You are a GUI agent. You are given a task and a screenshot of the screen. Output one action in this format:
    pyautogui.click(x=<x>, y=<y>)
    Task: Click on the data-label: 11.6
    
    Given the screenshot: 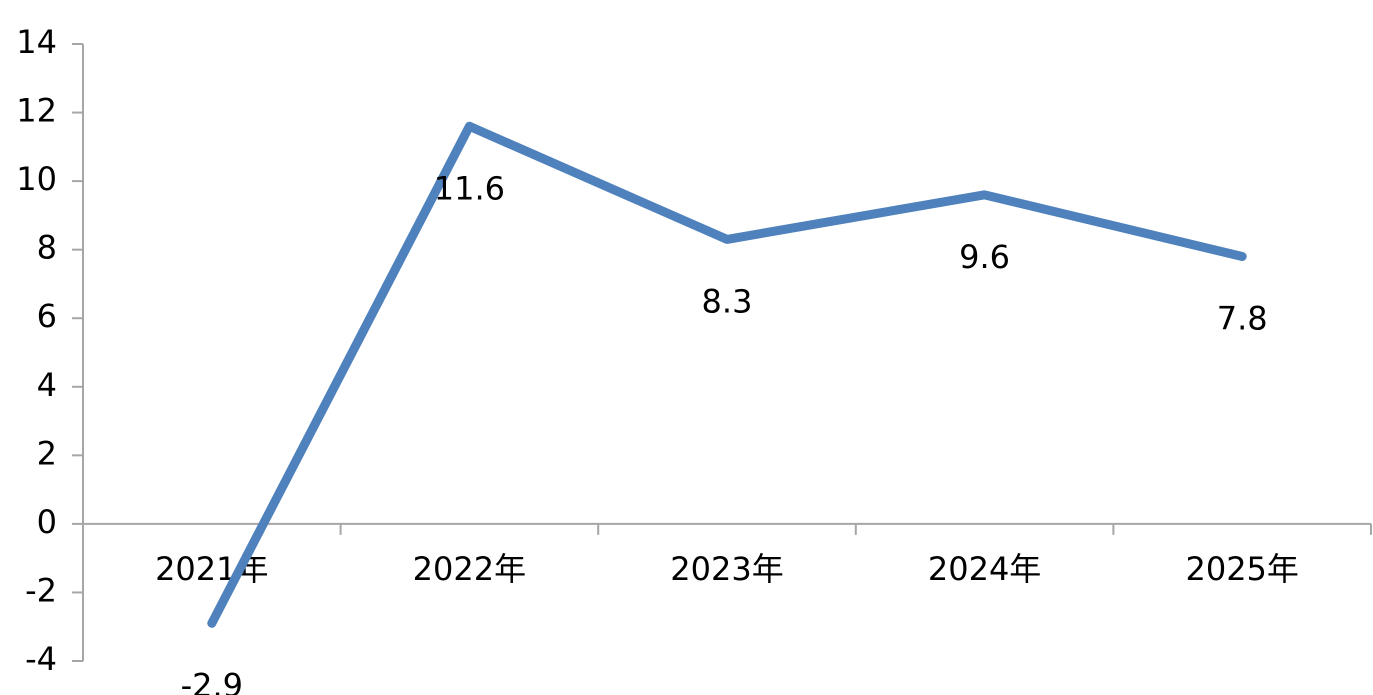 What is the action you would take?
    pyautogui.click(x=469, y=188)
    